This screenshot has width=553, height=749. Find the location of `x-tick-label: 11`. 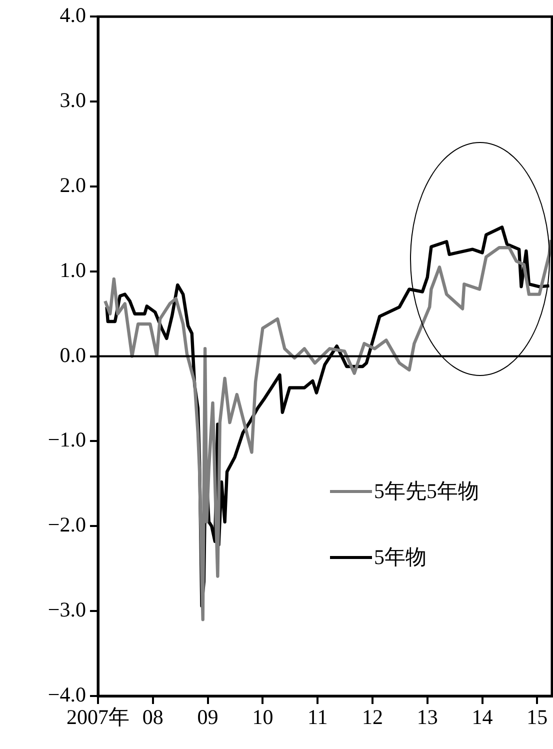

x-tick-label: 11 is located at coordinates (317, 717).